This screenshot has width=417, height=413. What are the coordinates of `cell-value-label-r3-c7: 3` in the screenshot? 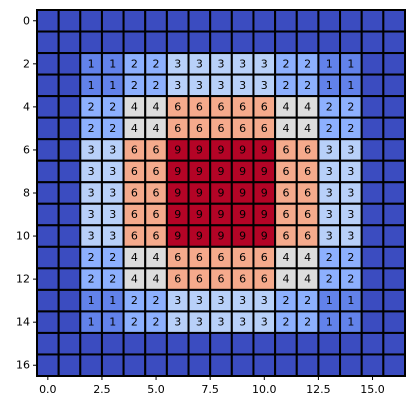 It's located at (199, 85).